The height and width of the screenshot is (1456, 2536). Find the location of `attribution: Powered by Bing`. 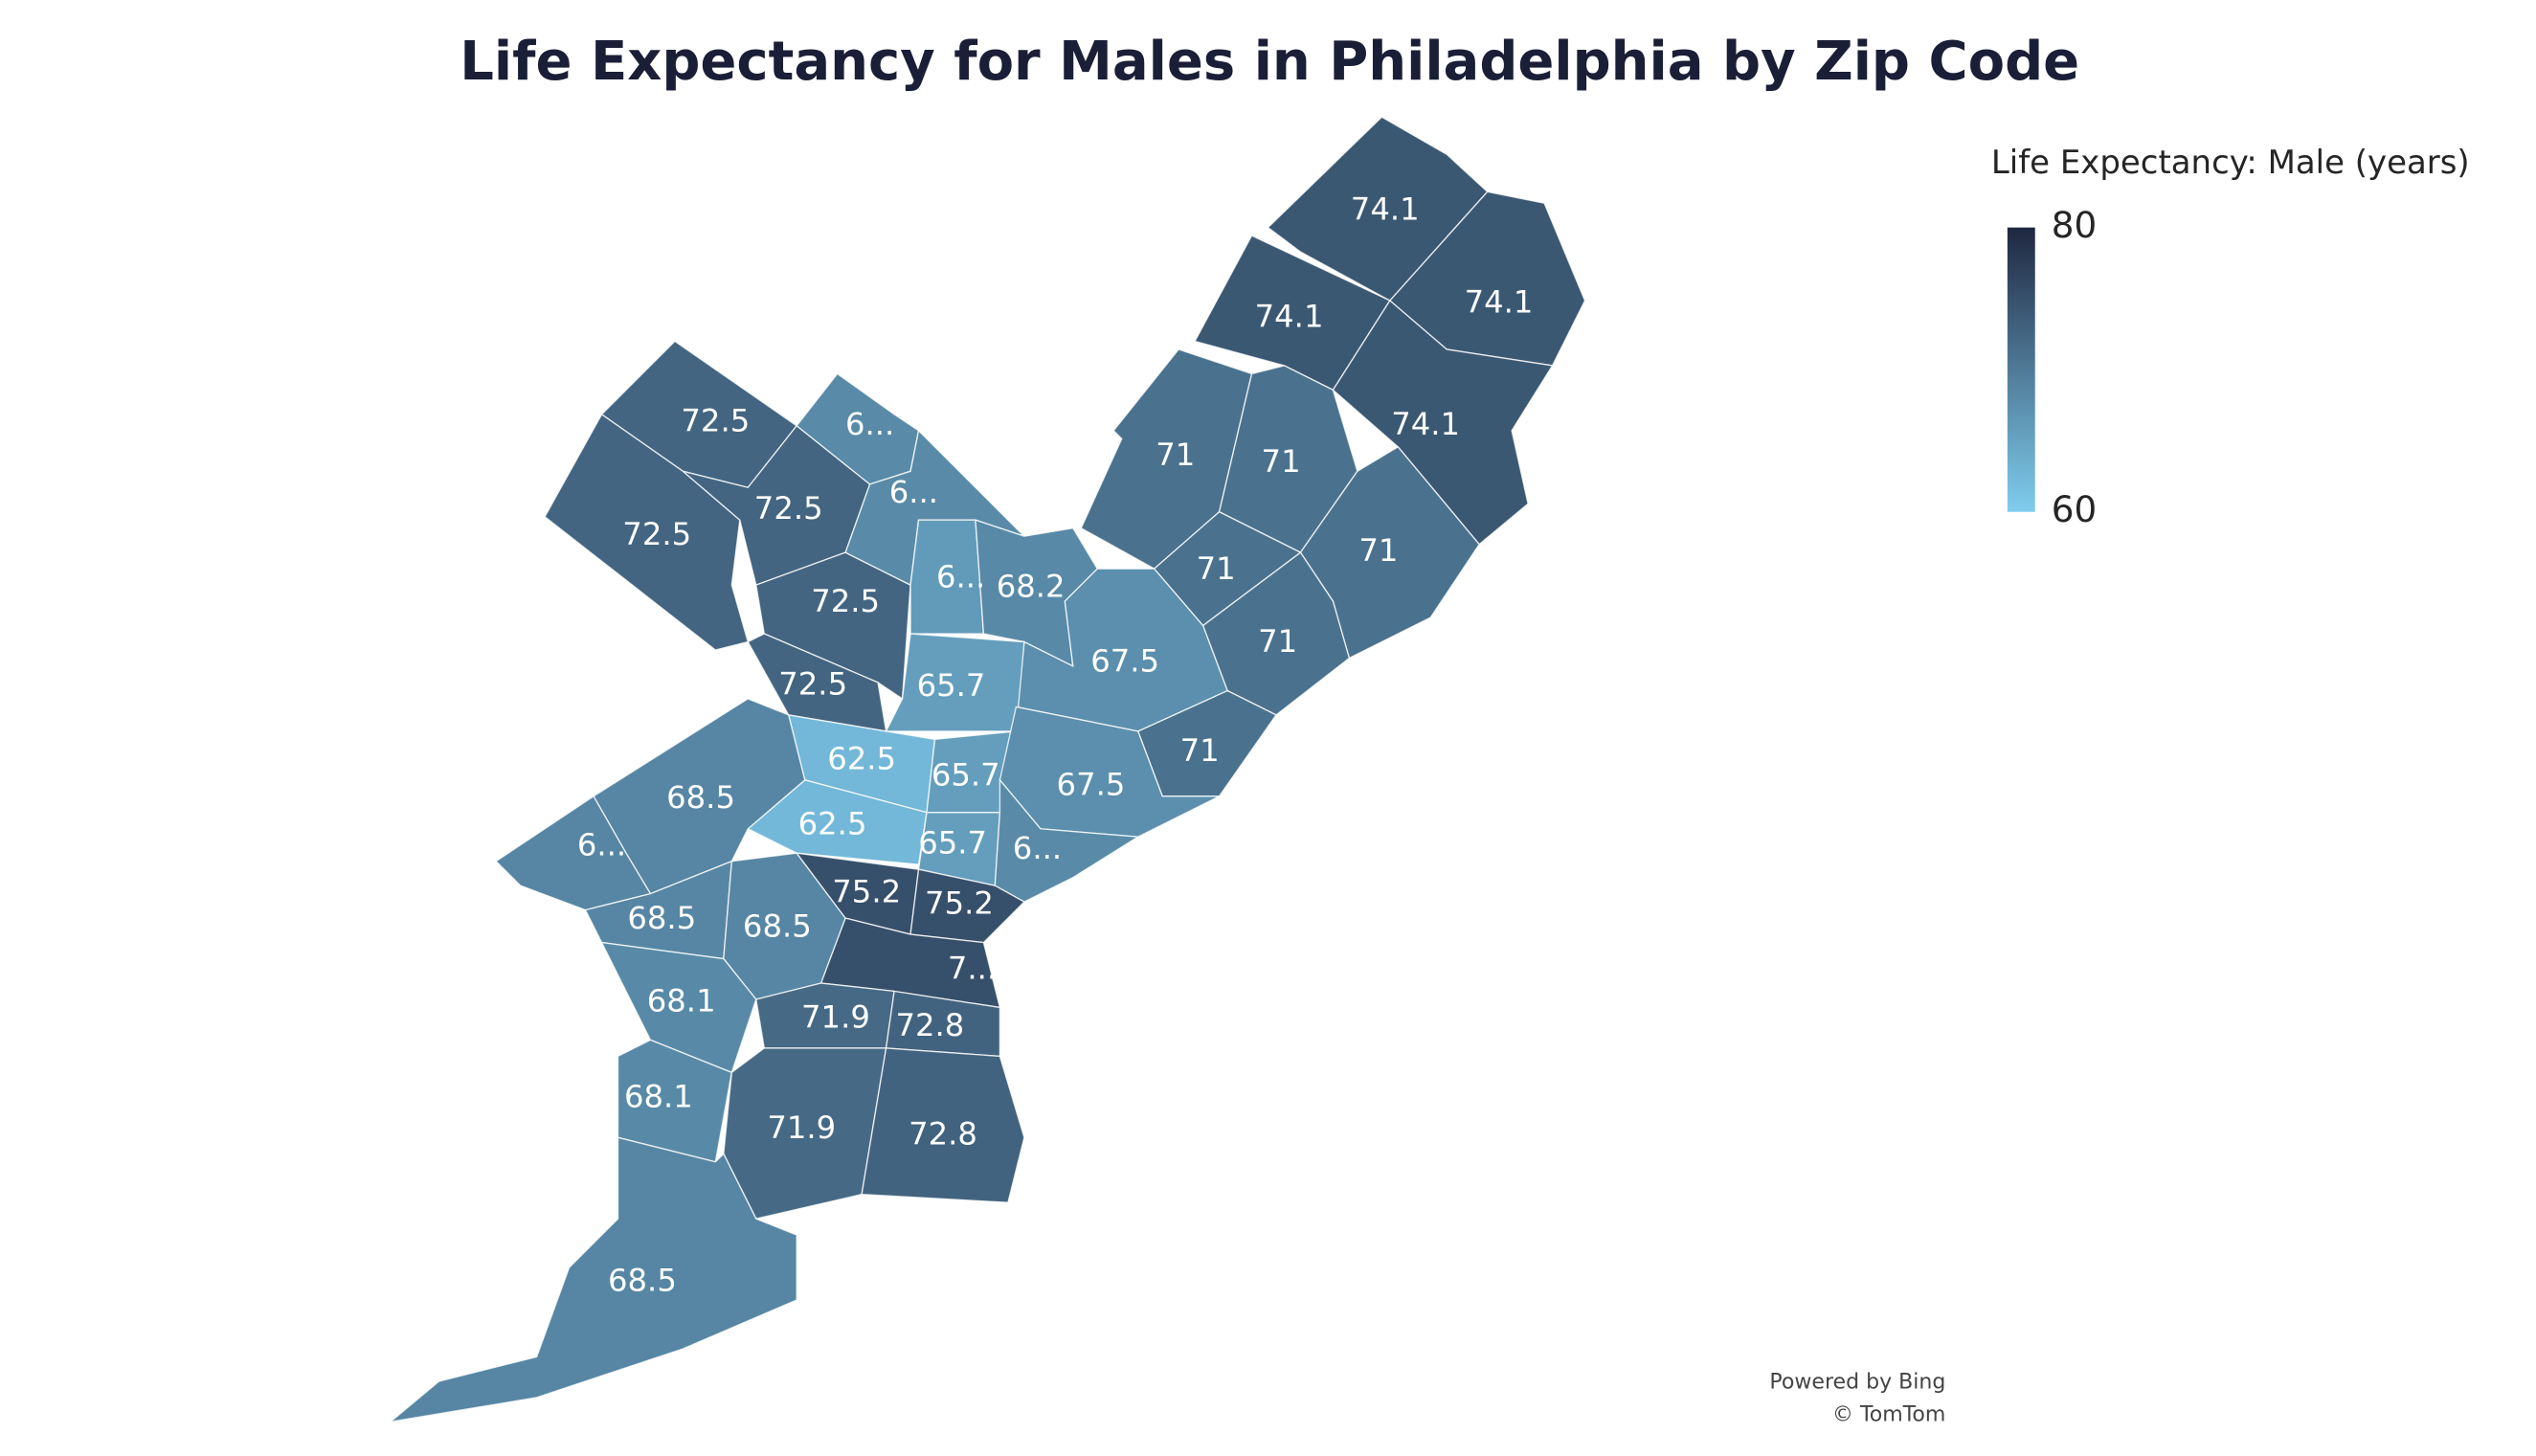

attribution: Powered by Bing is located at coordinates (1857, 1383).